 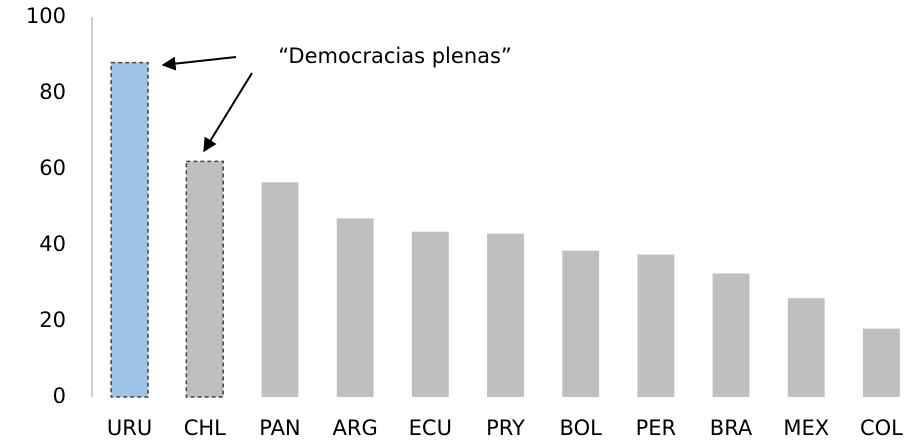 What do you see at coordinates (656, 428) in the screenshot?
I see `x-tick-label: PER` at bounding box center [656, 428].